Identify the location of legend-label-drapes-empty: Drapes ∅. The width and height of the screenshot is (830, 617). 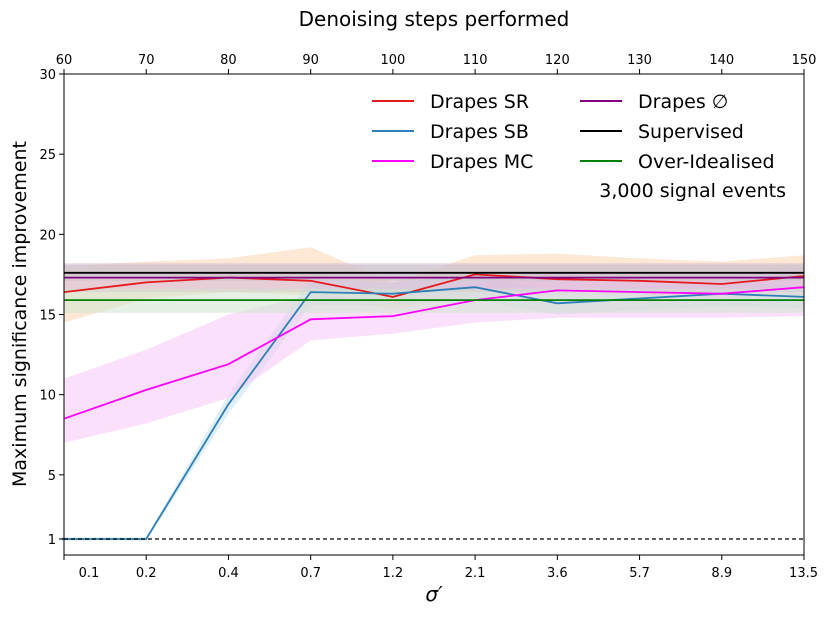
(683, 102).